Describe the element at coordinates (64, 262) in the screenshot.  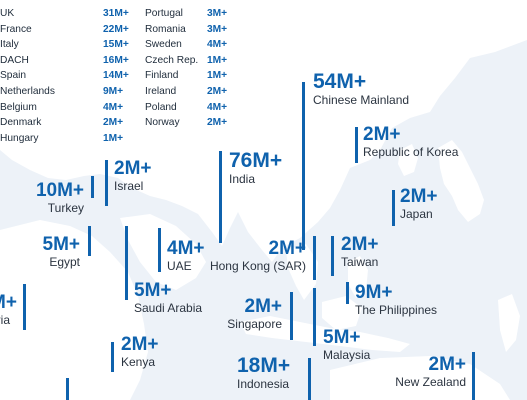
I see `market-name: Egypt` at that location.